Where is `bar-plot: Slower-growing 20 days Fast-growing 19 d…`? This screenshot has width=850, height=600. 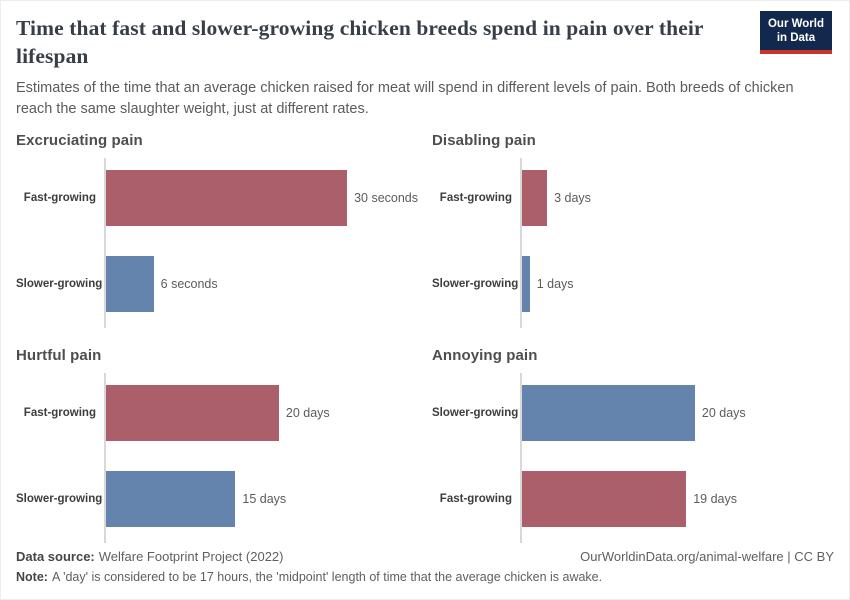
bar-plot: Slower-growing 20 days Fast-growing 19 d… is located at coordinates (633, 457).